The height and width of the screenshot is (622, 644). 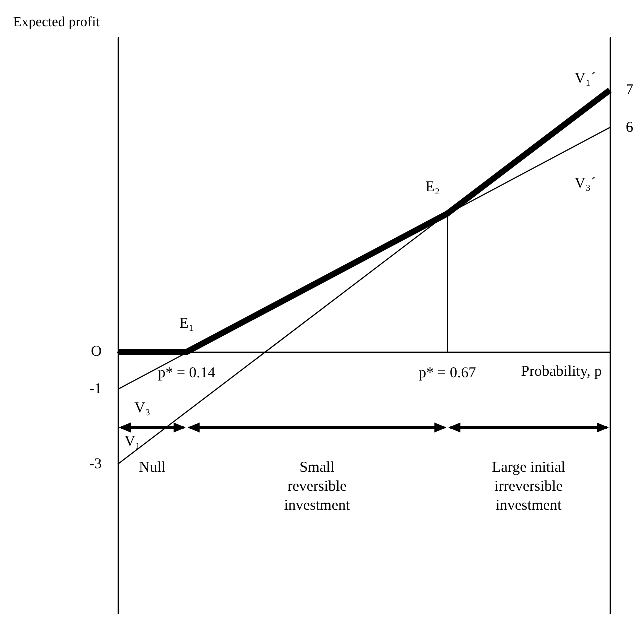 What do you see at coordinates (56, 23) in the screenshot?
I see `y-axis-title: Expected profit` at bounding box center [56, 23].